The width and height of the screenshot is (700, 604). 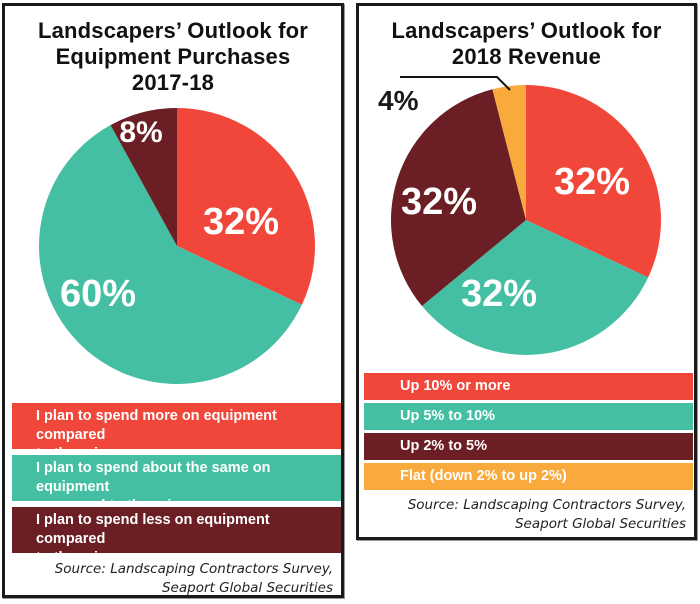 I want to click on slice-label-1: 32%, so click(x=499, y=294).